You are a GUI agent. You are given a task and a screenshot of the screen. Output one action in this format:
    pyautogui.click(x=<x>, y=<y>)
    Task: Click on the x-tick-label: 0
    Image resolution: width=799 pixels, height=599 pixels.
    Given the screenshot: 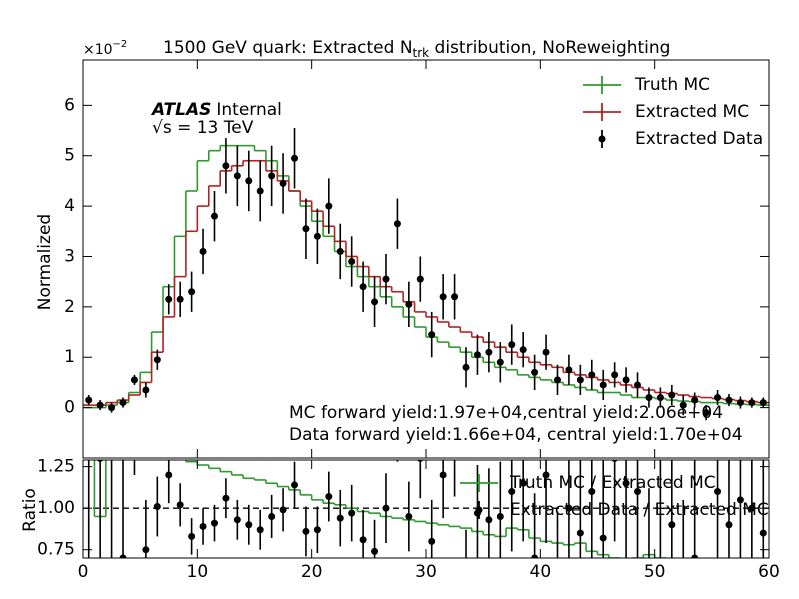 What is the action you would take?
    pyautogui.click(x=83, y=572)
    